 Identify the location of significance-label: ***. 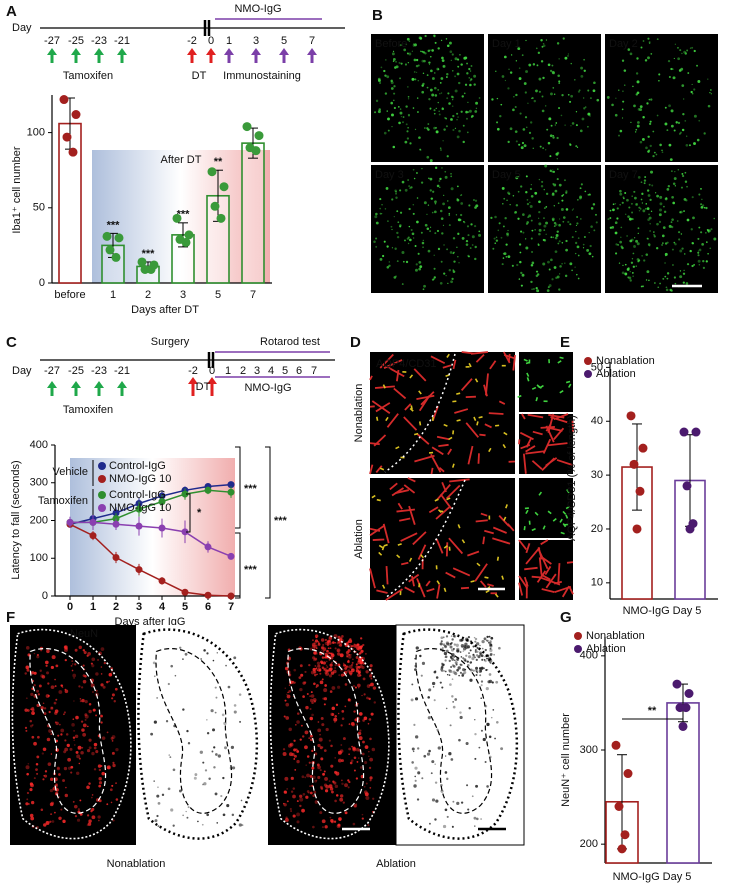
(251, 489).